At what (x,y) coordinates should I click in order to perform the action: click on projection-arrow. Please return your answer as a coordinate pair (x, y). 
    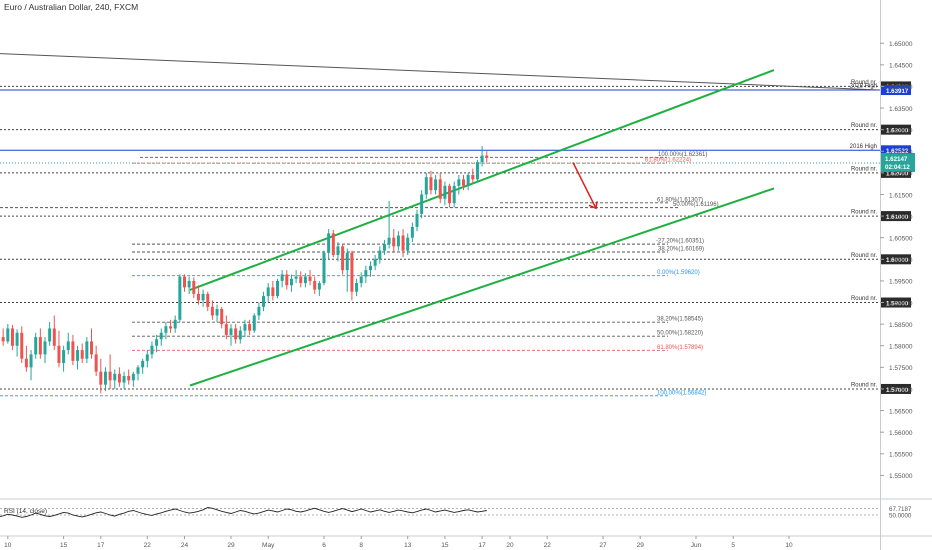
    Looking at the image, I should click on (585, 186).